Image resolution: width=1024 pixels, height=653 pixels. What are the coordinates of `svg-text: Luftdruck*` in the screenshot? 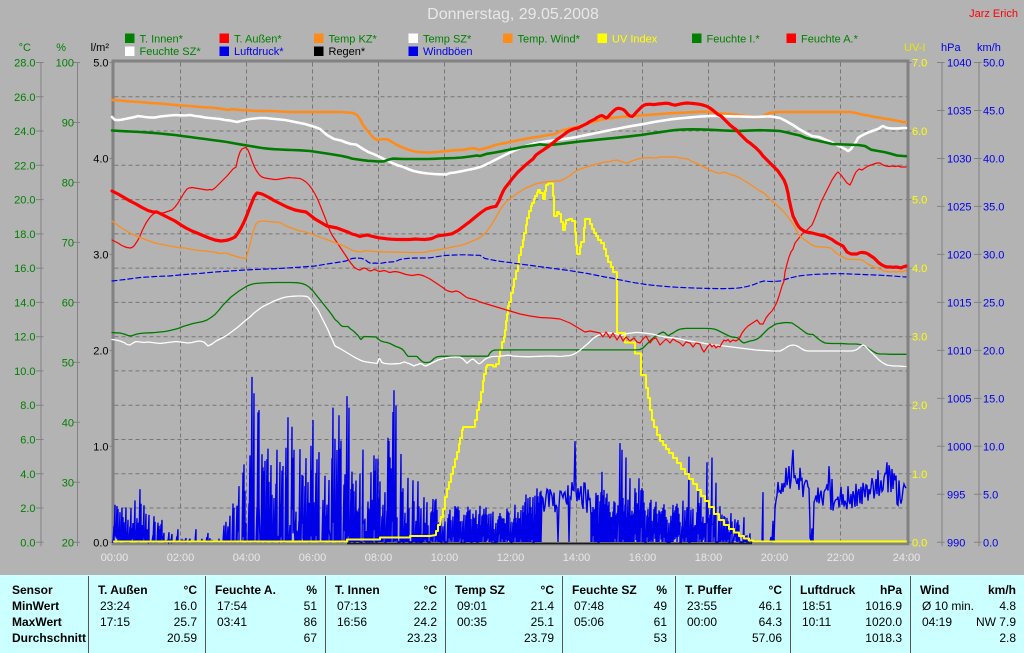 It's located at (259, 52).